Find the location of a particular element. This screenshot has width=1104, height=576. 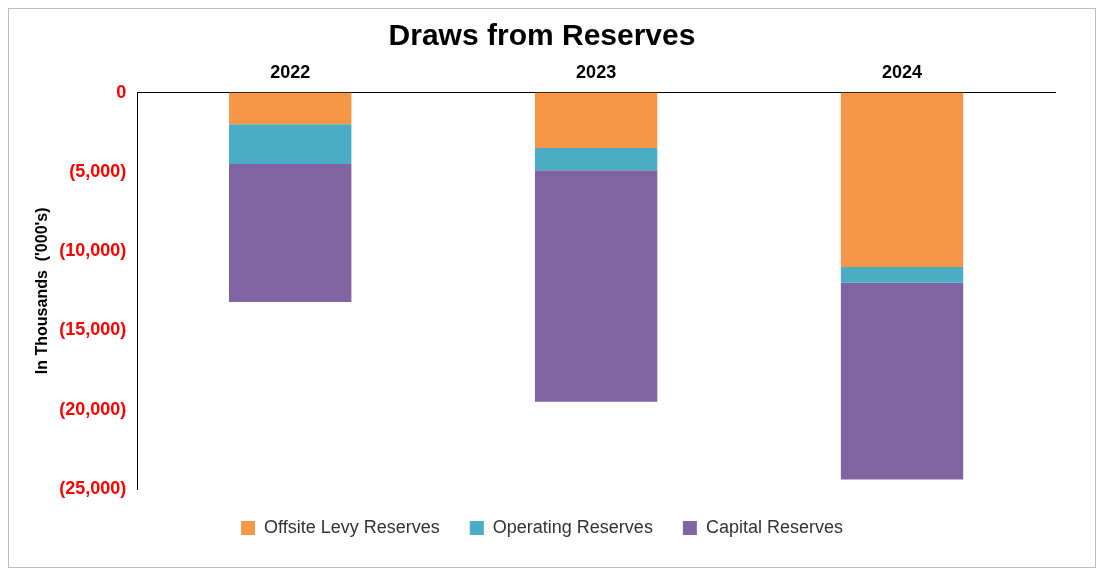

y-tick-label: (15,000) is located at coordinates (93, 329).